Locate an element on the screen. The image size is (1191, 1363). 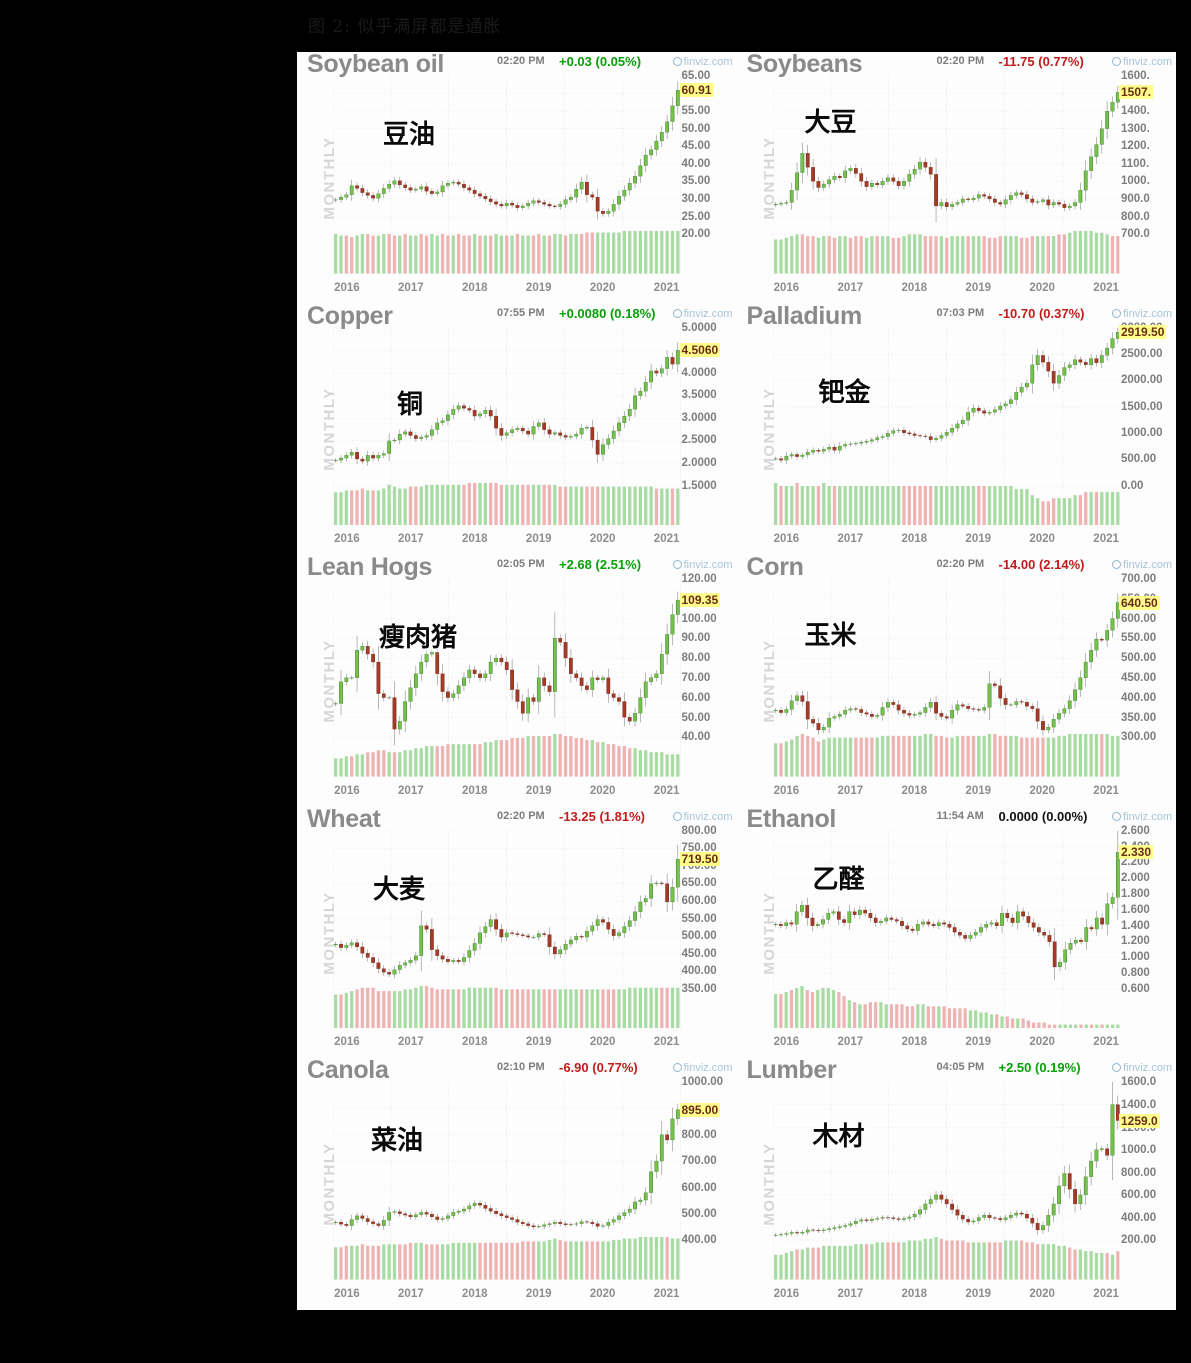
y-tick-label: 450.00 is located at coordinates (1139, 677).